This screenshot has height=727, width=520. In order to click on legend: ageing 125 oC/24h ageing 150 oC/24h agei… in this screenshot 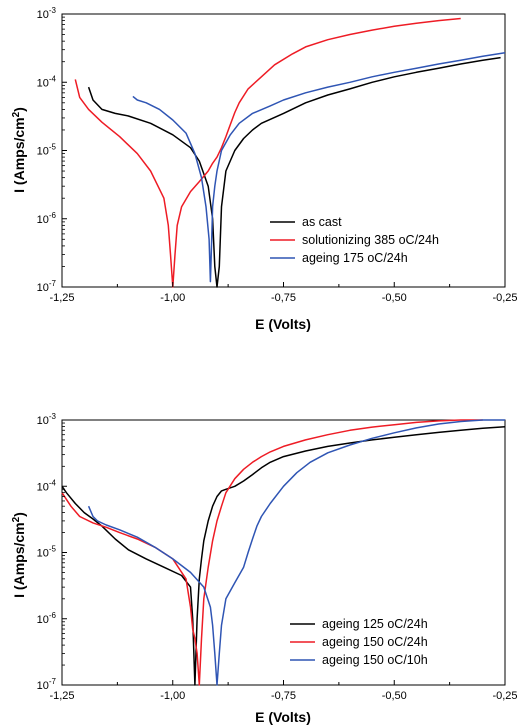, I will do `click(359, 642)`.